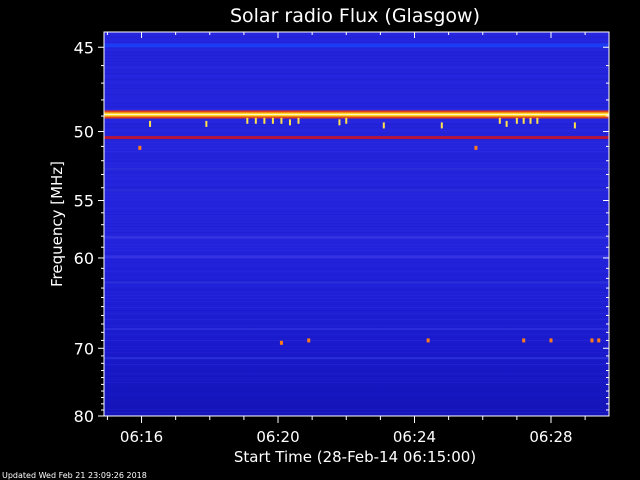 This screenshot has height=480, width=640. Describe the element at coordinates (356, 114) in the screenshot. I see `band-highlight` at that location.